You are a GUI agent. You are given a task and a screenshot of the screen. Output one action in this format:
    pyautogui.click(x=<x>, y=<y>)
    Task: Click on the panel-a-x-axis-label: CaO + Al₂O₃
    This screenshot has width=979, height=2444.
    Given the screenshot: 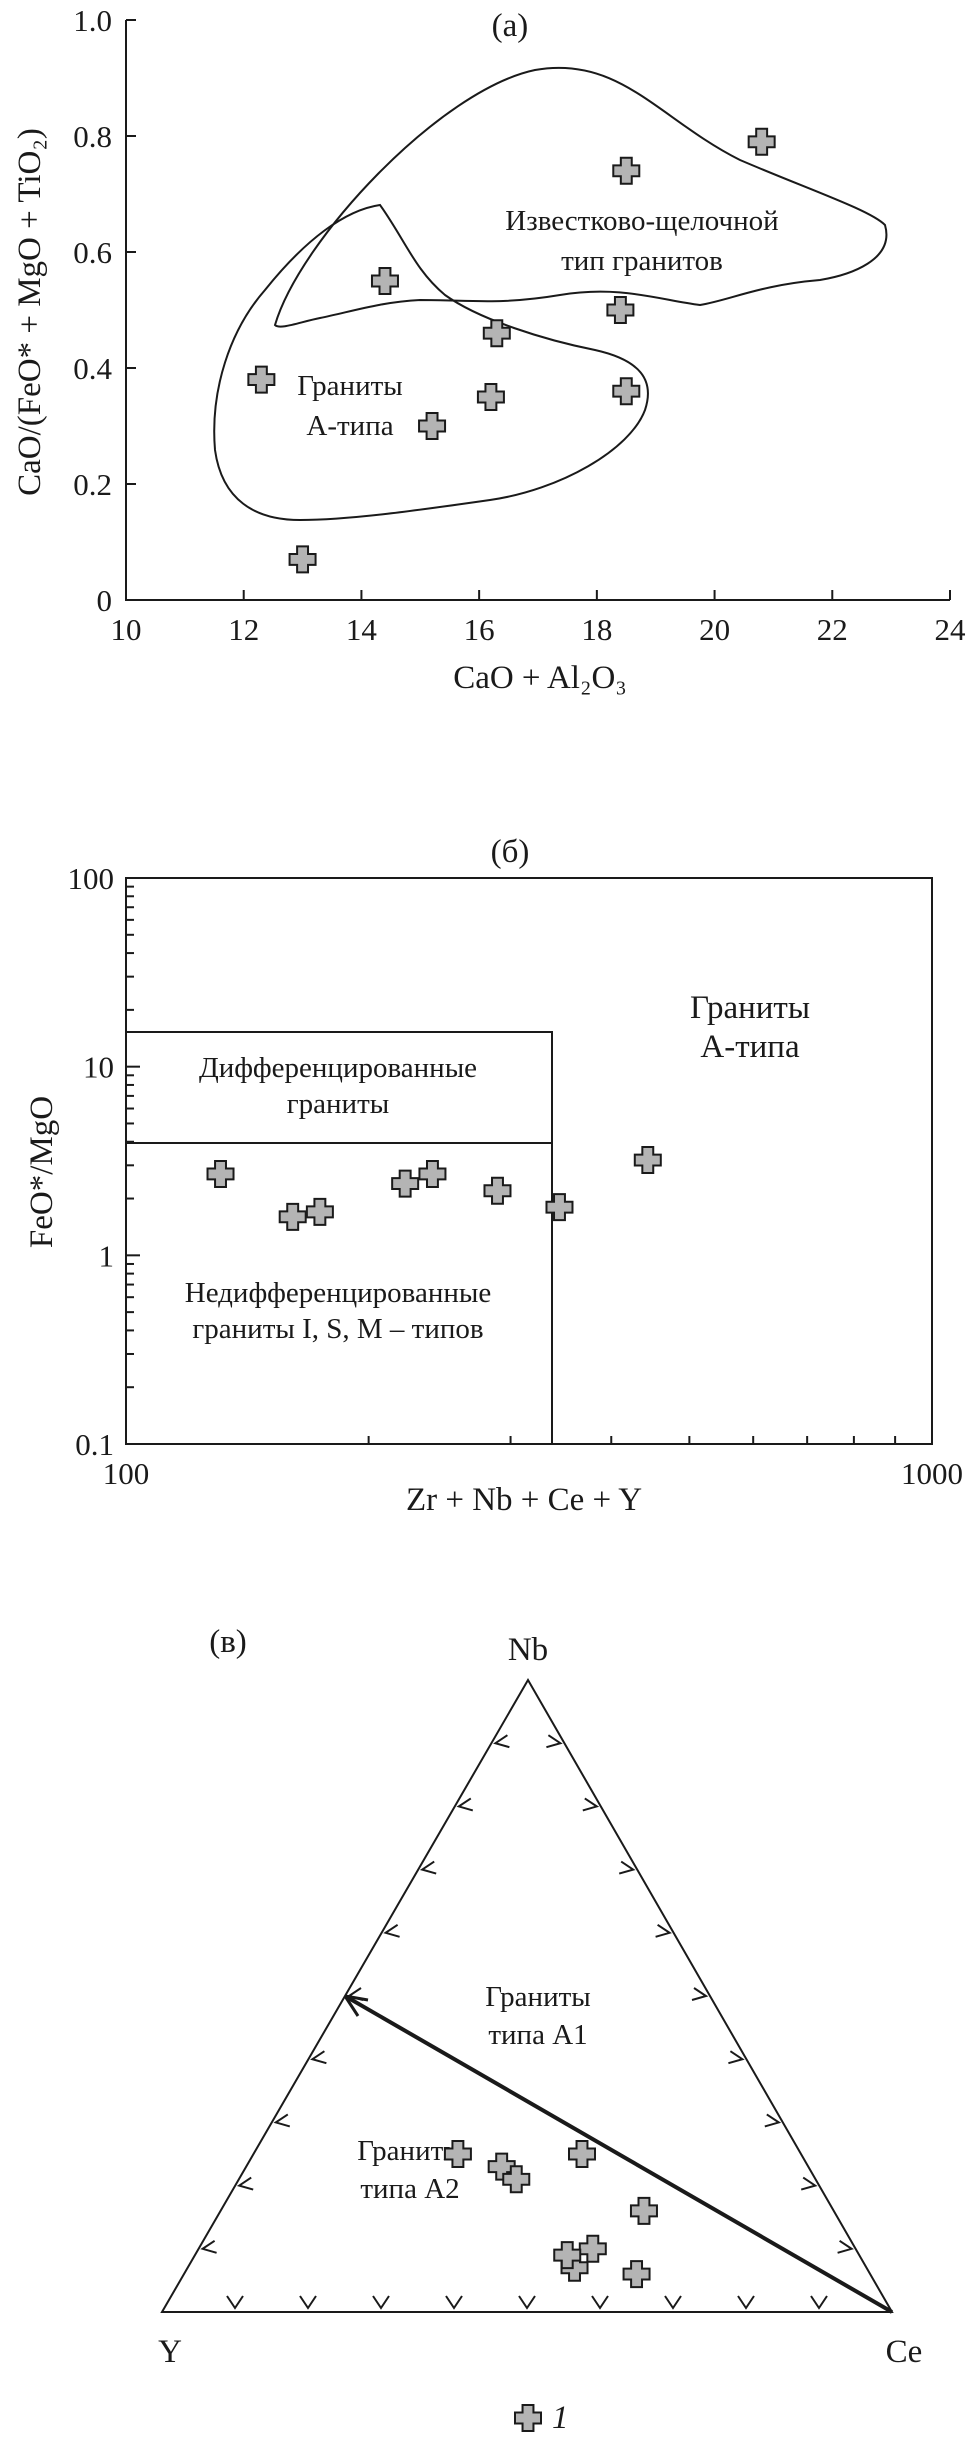 What is the action you would take?
    pyautogui.click(x=540, y=678)
    